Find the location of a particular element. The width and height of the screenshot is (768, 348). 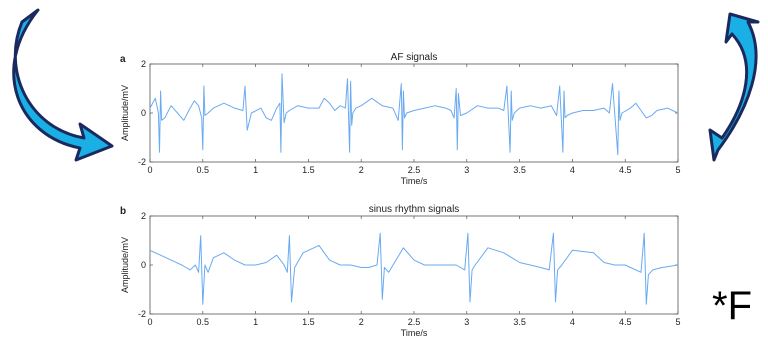

panel-a-ytick-label: 2 is located at coordinates (143, 64).